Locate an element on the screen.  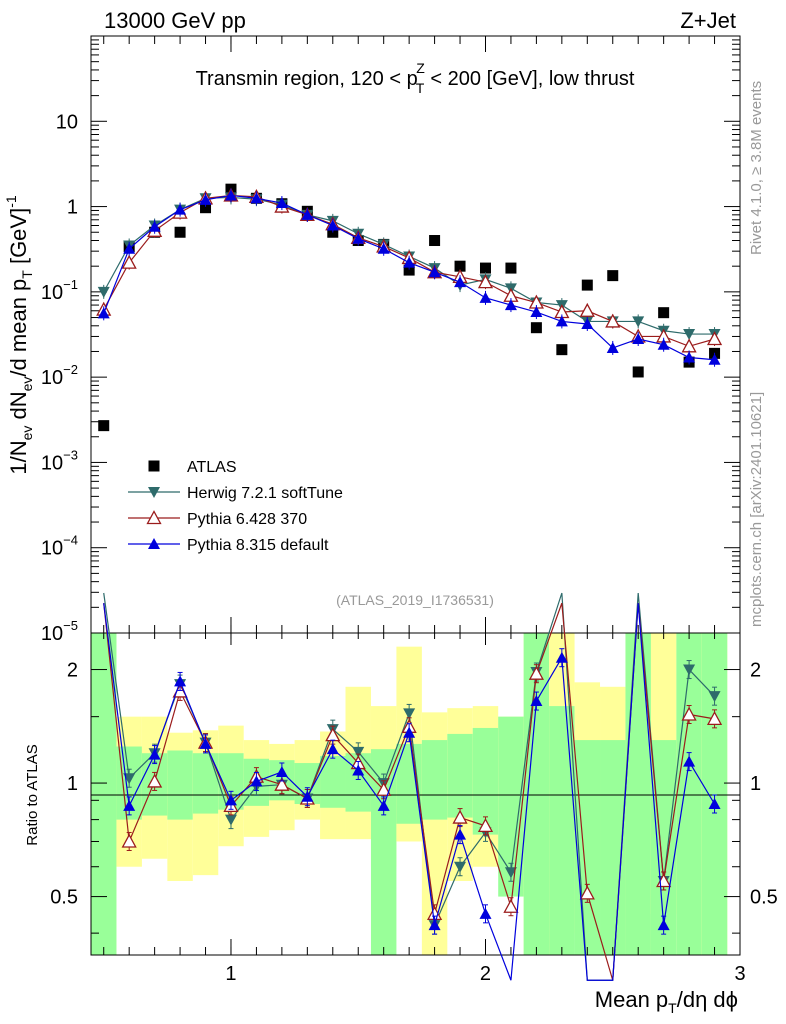
ratio-tick-label-left: 0.5 is located at coordinates (64, 898).